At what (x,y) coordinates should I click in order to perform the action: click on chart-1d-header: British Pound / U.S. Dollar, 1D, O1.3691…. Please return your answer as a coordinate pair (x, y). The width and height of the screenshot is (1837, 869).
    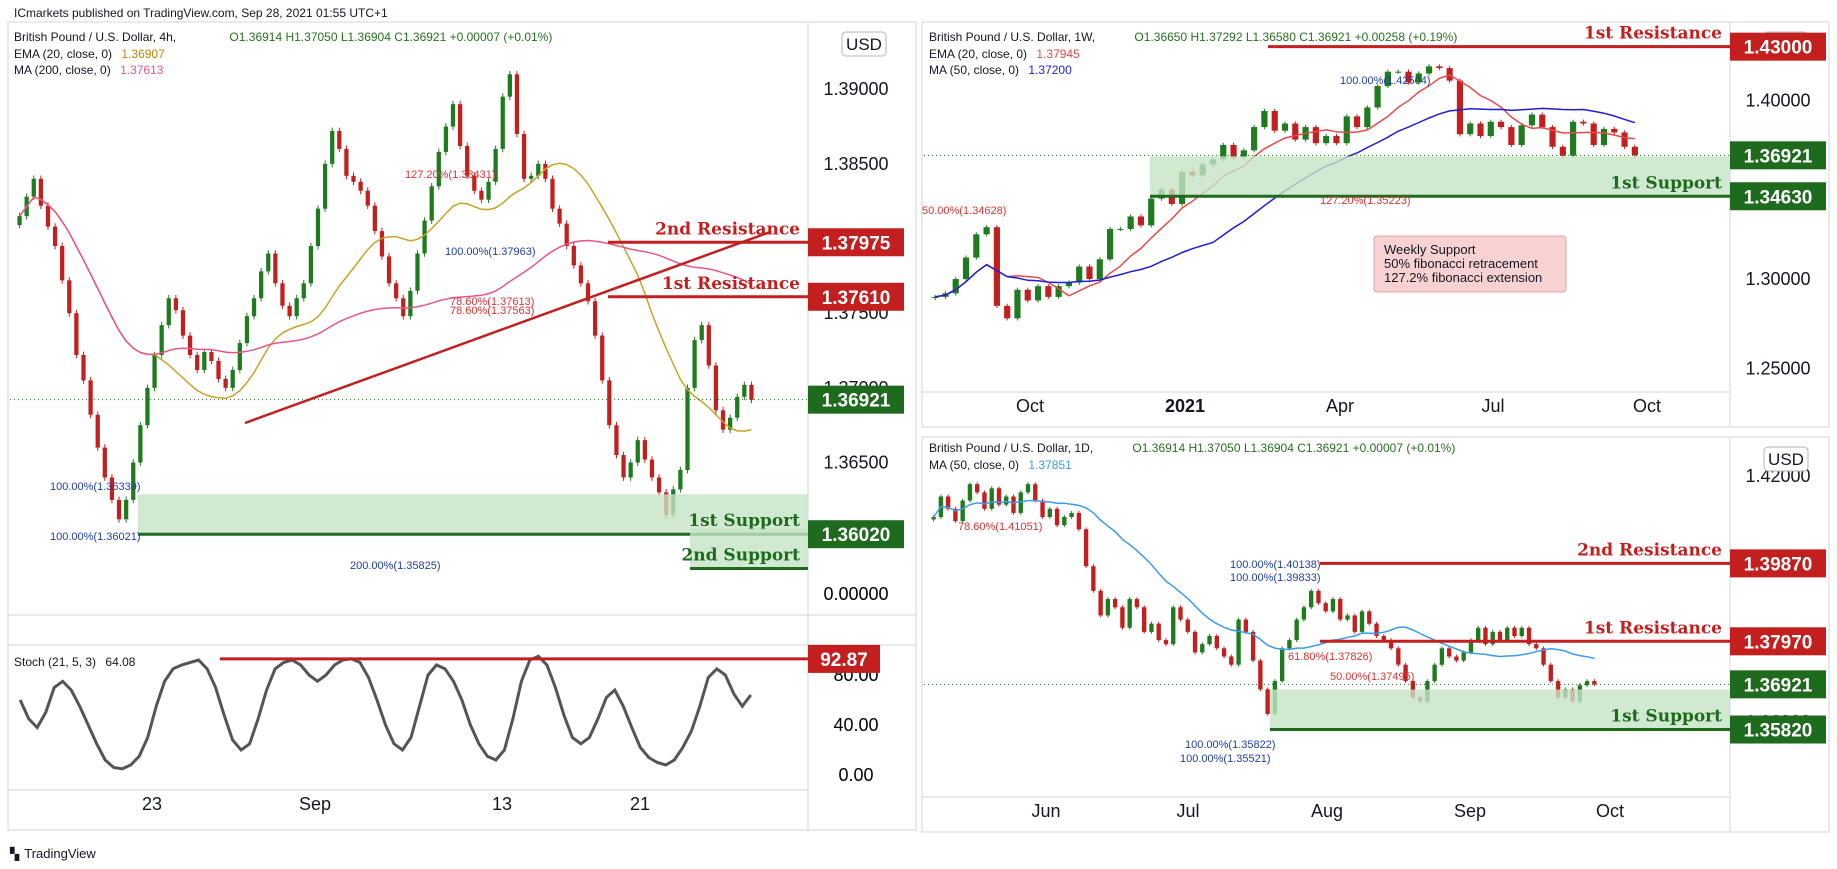
    Looking at the image, I should click on (1192, 448).